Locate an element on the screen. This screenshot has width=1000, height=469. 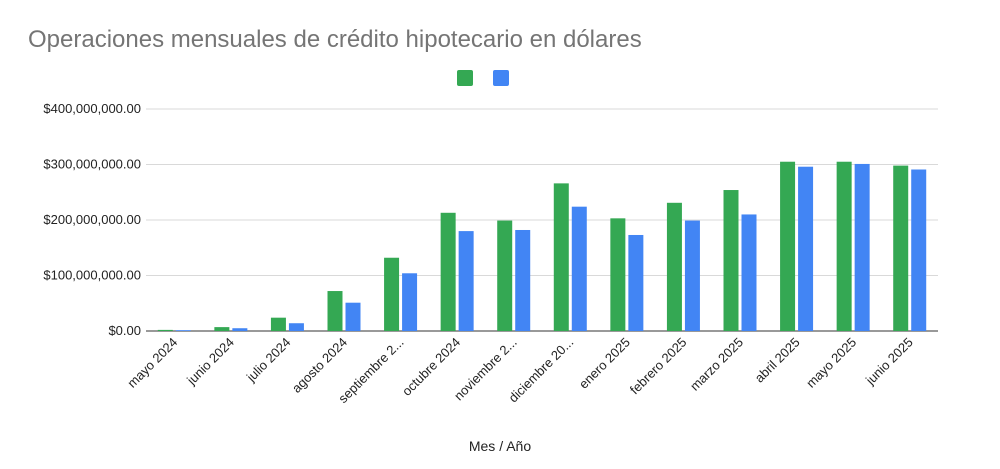
x-tick-label: mayo 2025 is located at coordinates (831, 363).